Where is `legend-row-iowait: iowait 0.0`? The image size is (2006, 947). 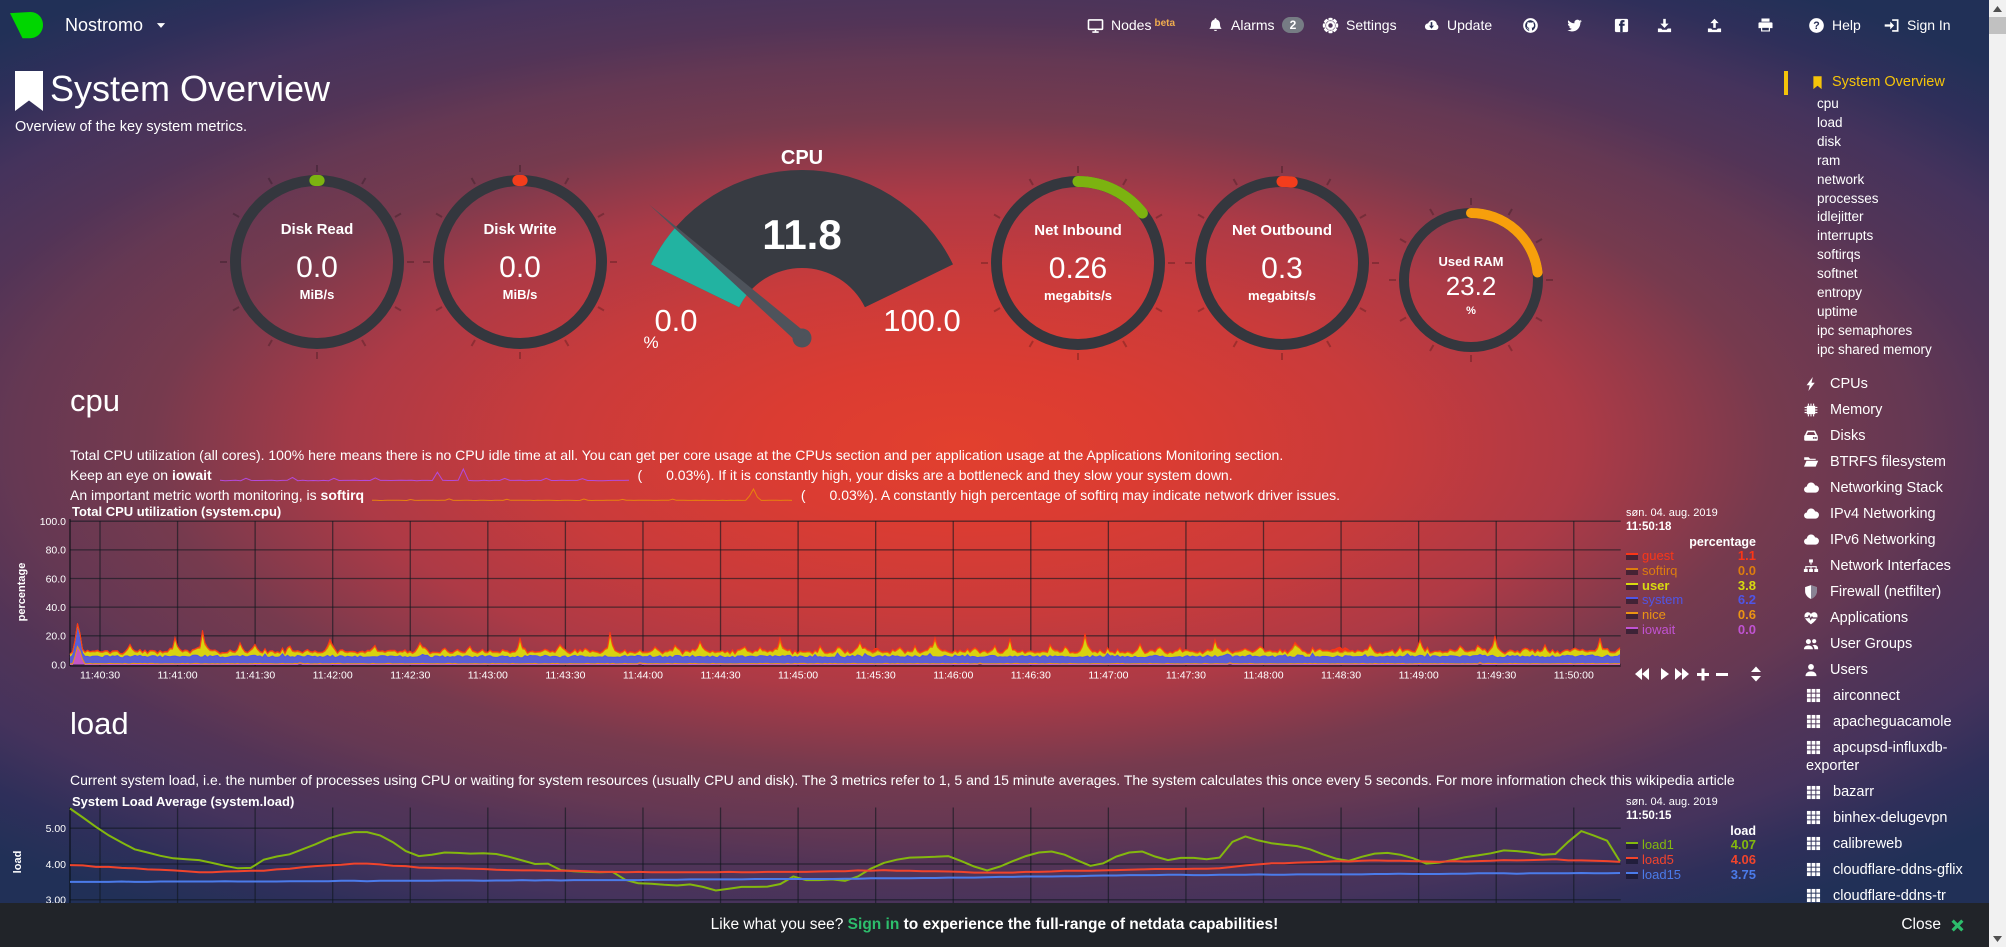
legend-row-iowait: iowait 0.0 is located at coordinates (1691, 630).